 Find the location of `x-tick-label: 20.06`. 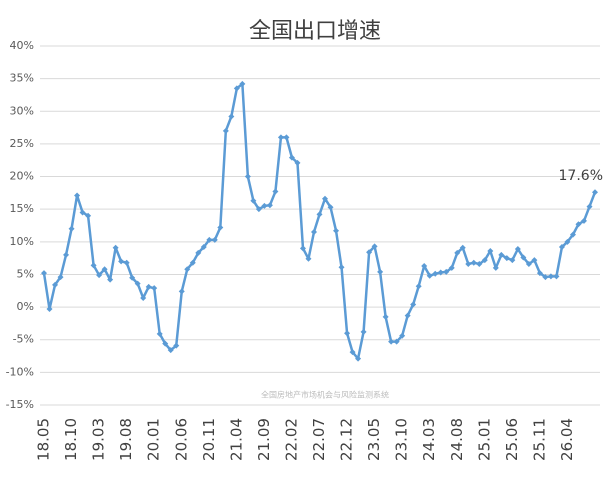

x-tick-label: 20.06 is located at coordinates (181, 439).